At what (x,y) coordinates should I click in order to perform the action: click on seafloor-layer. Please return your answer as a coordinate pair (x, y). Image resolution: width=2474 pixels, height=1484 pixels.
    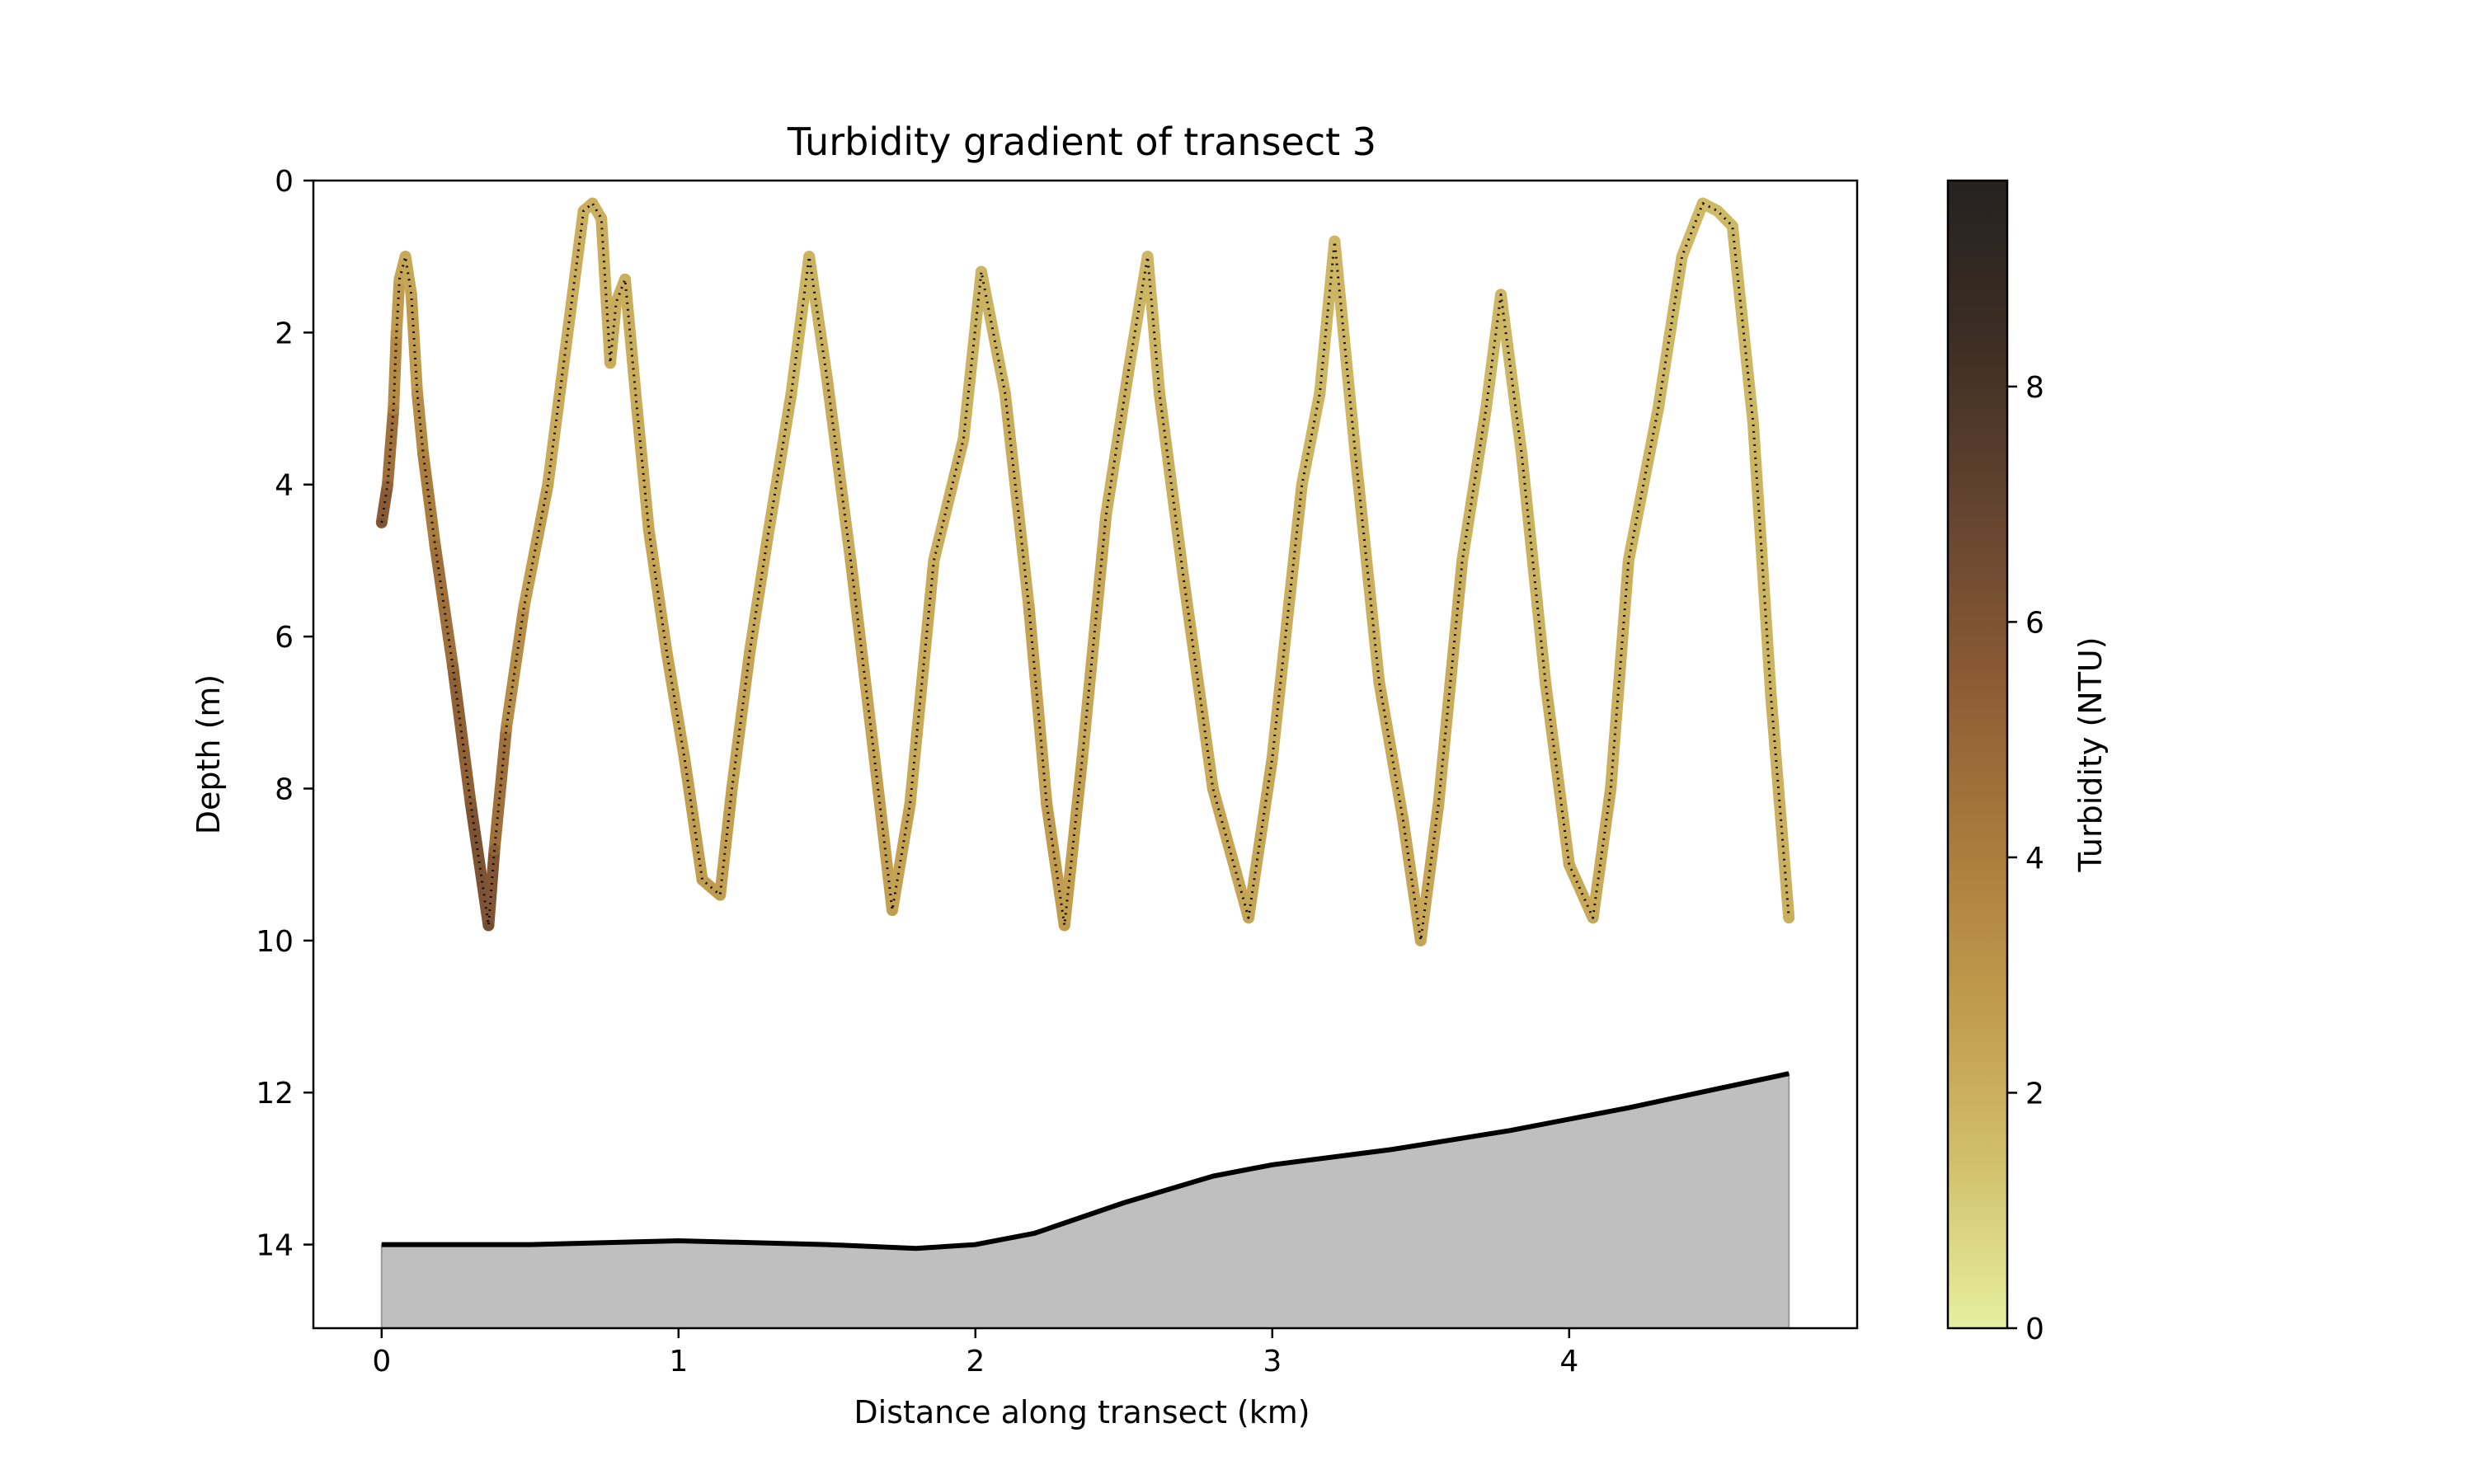
    Looking at the image, I should click on (1085, 1199).